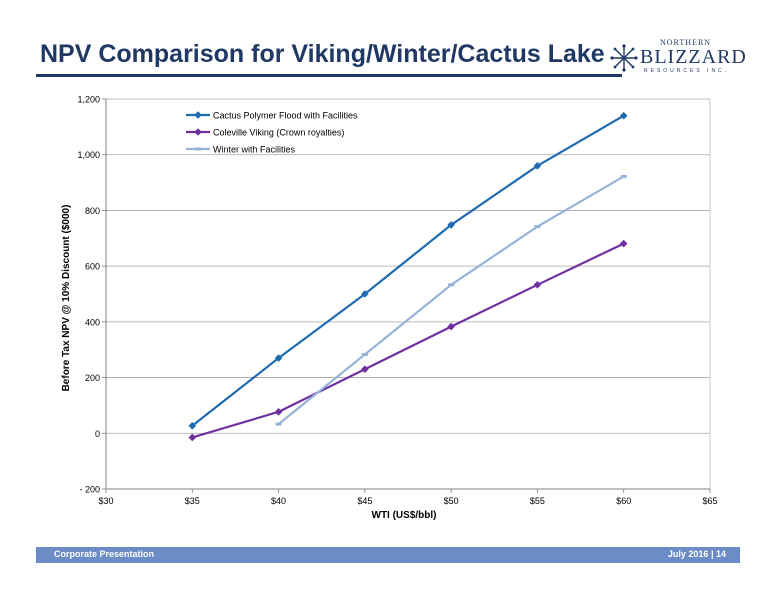  Describe the element at coordinates (388, 555) in the screenshot. I see `footer-bar: Corporate Presentation July 2016 | 14` at that location.